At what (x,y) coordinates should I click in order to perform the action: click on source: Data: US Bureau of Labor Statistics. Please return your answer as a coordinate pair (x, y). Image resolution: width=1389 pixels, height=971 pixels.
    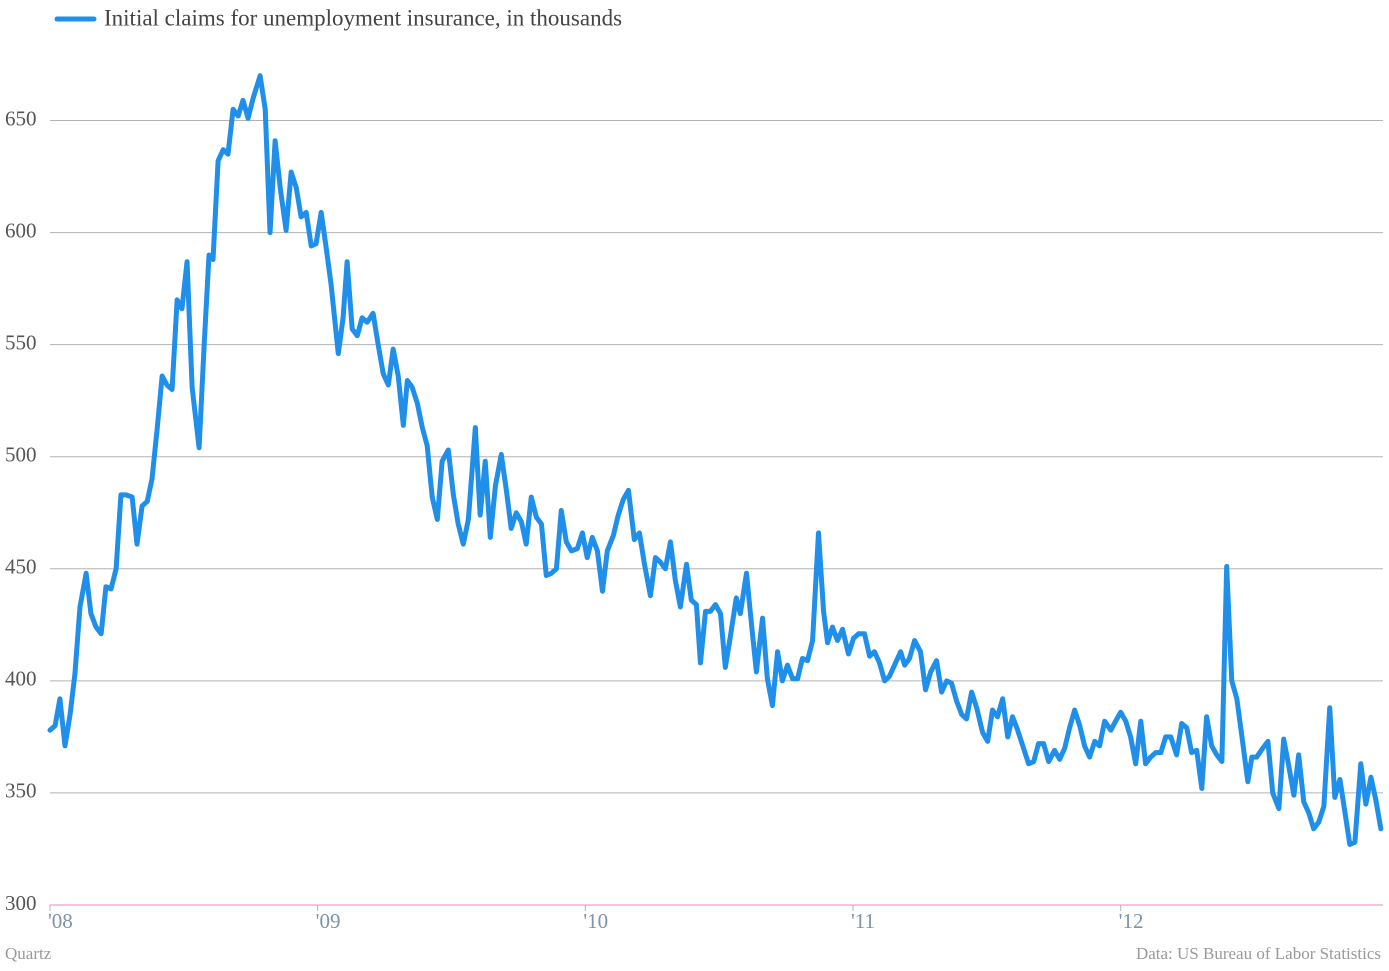
    Looking at the image, I should click on (1258, 953).